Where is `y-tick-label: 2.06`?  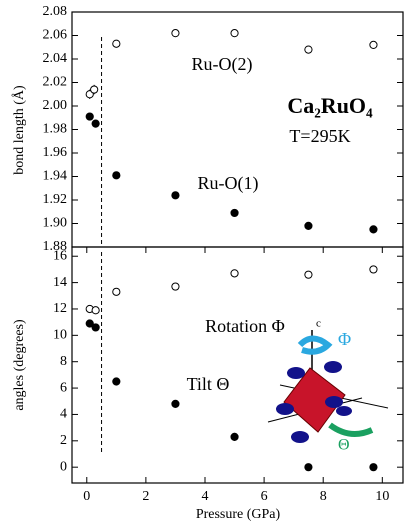
y-tick-label: 2.06 is located at coordinates (55, 35).